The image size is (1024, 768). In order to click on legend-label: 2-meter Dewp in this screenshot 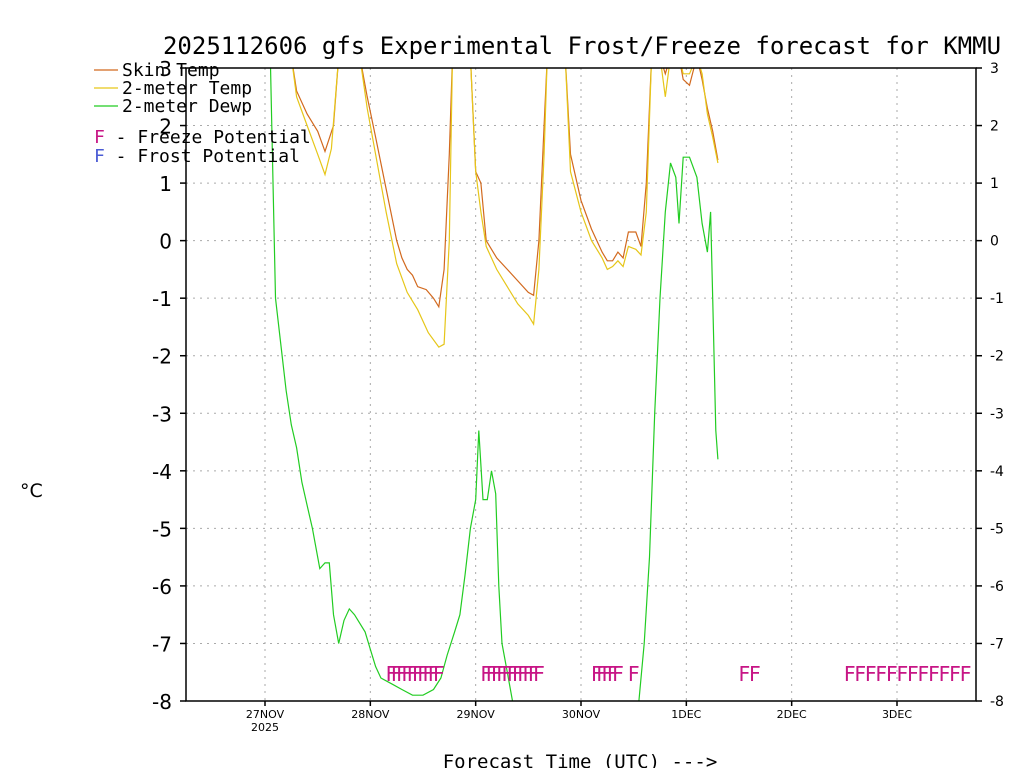, I will do `click(187, 106)`.